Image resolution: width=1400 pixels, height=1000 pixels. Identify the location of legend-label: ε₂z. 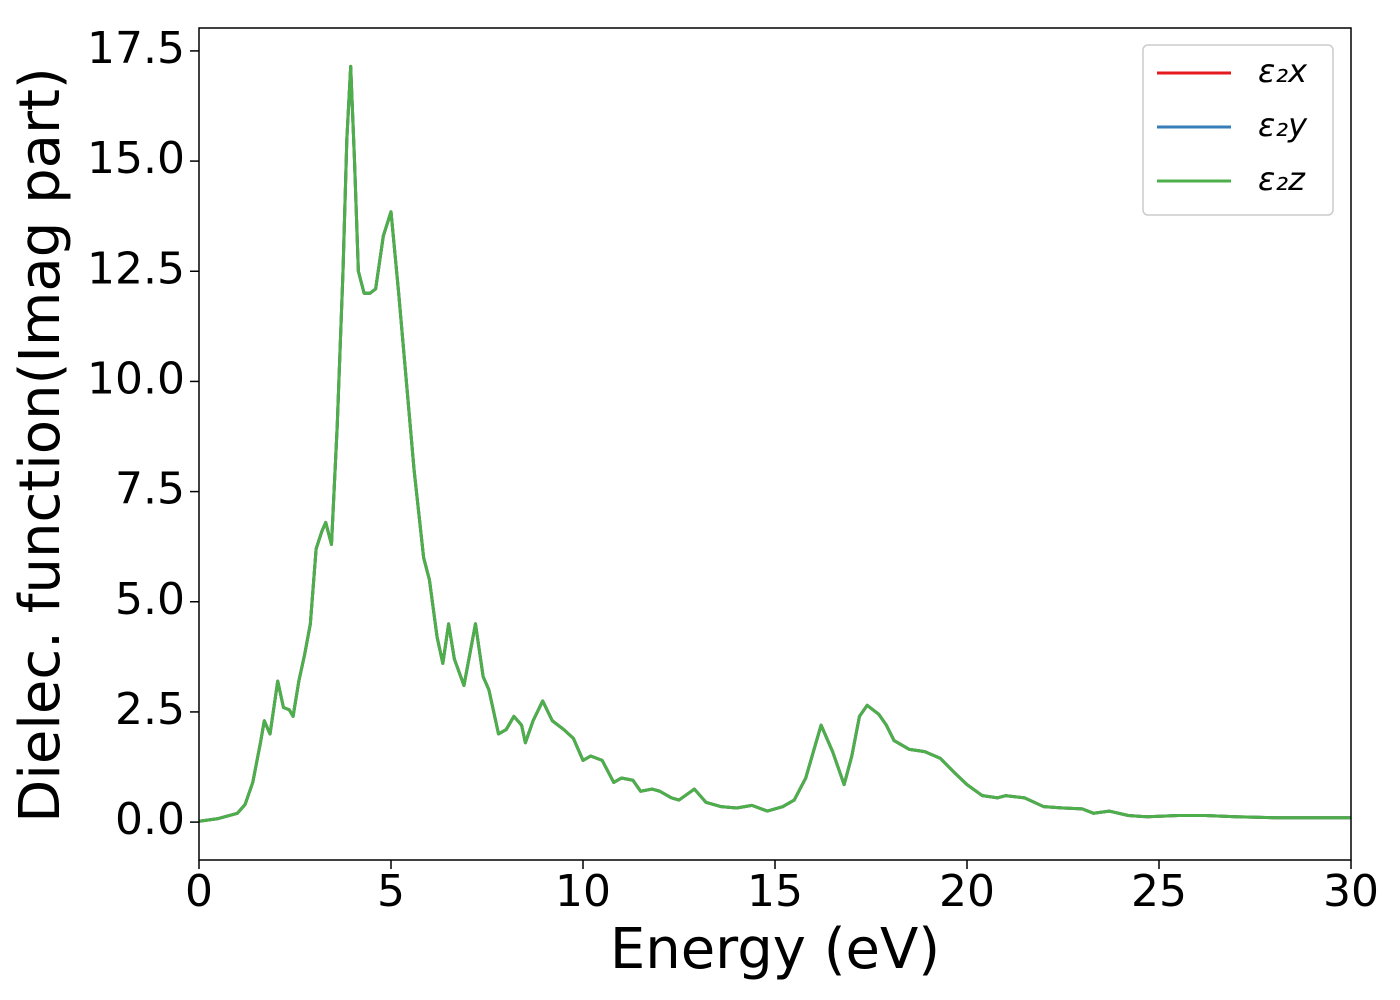
(1282, 179).